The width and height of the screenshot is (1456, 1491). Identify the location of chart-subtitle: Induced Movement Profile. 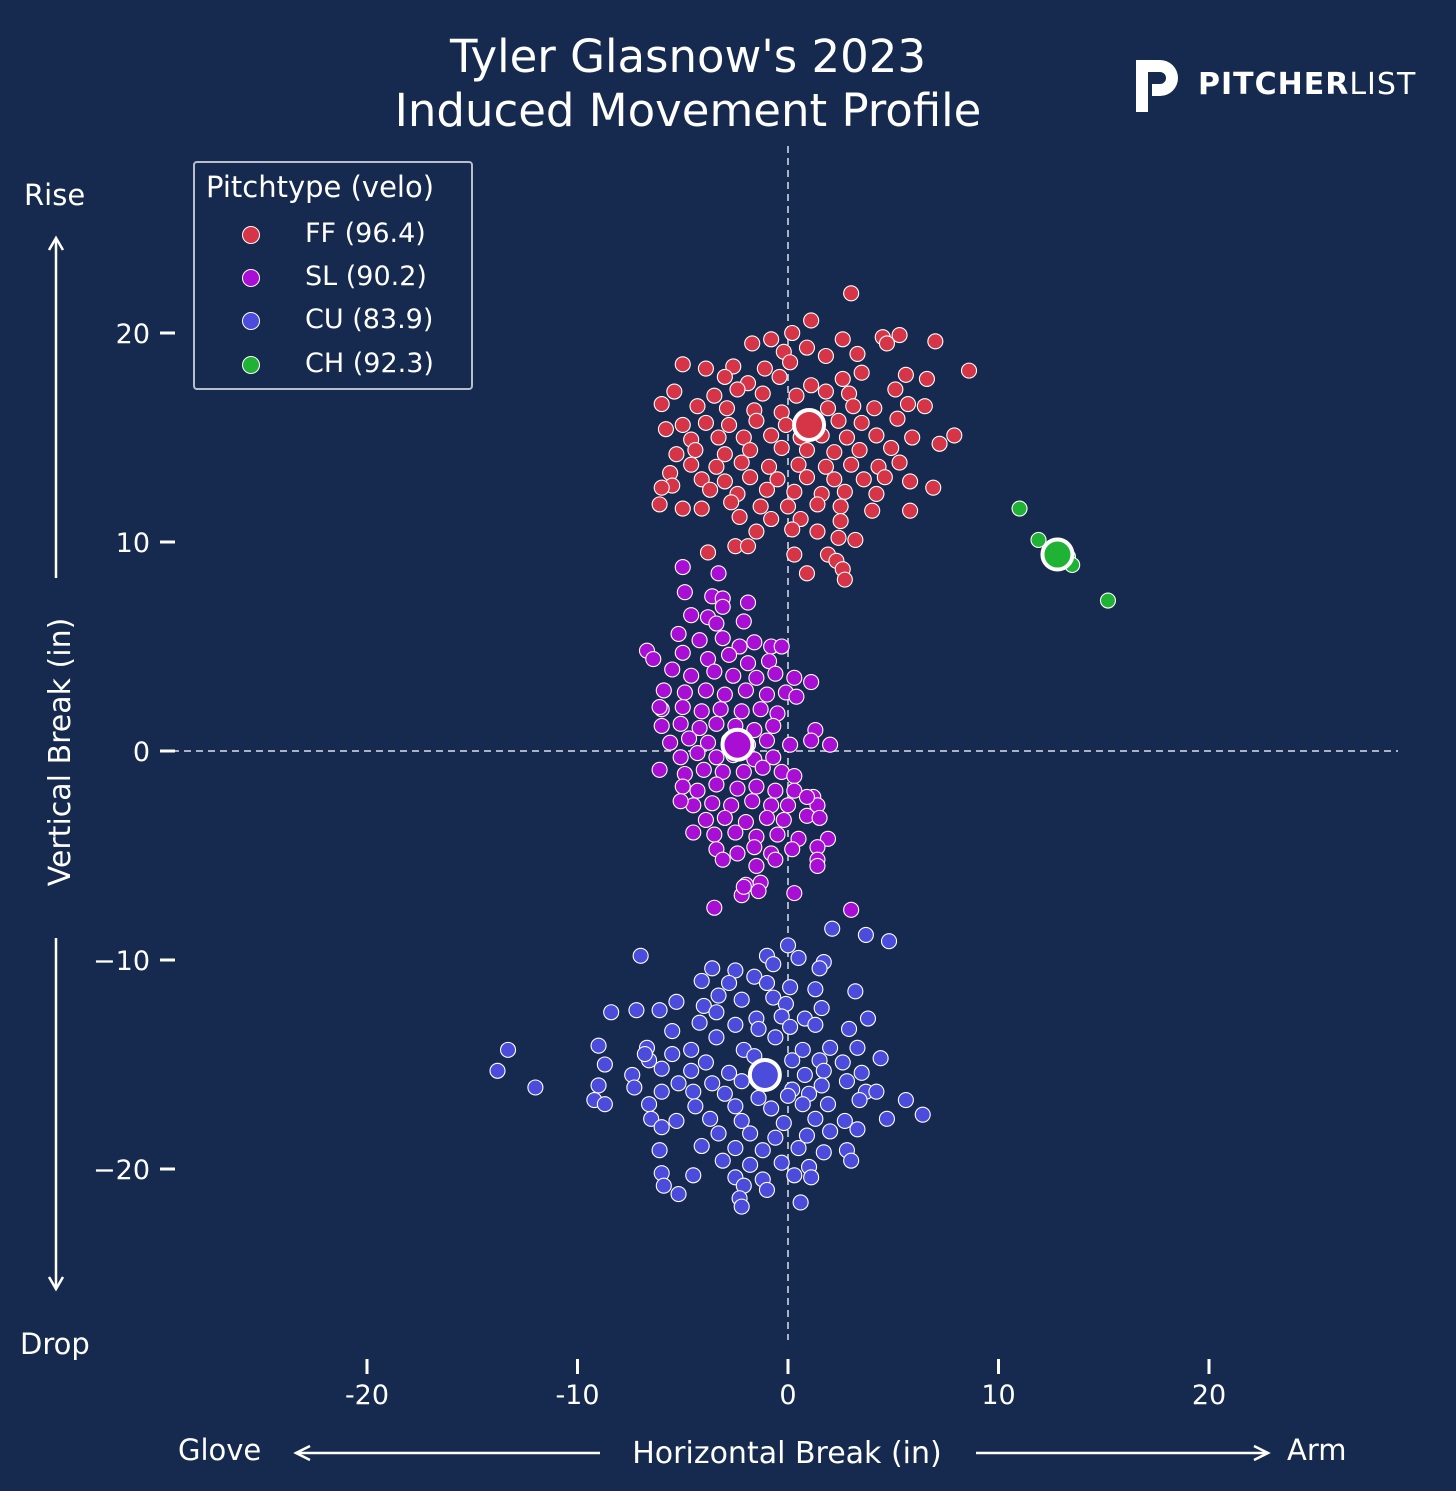
(688, 110).